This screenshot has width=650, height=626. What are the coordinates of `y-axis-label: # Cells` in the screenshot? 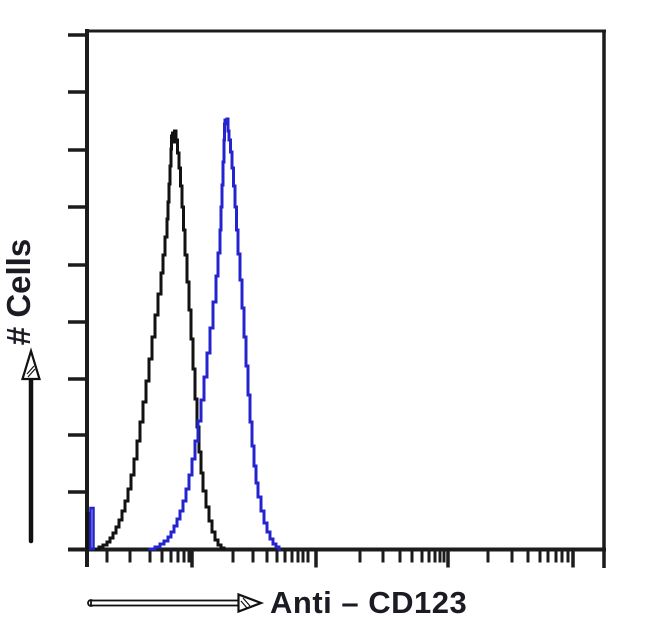 It's located at (18, 292).